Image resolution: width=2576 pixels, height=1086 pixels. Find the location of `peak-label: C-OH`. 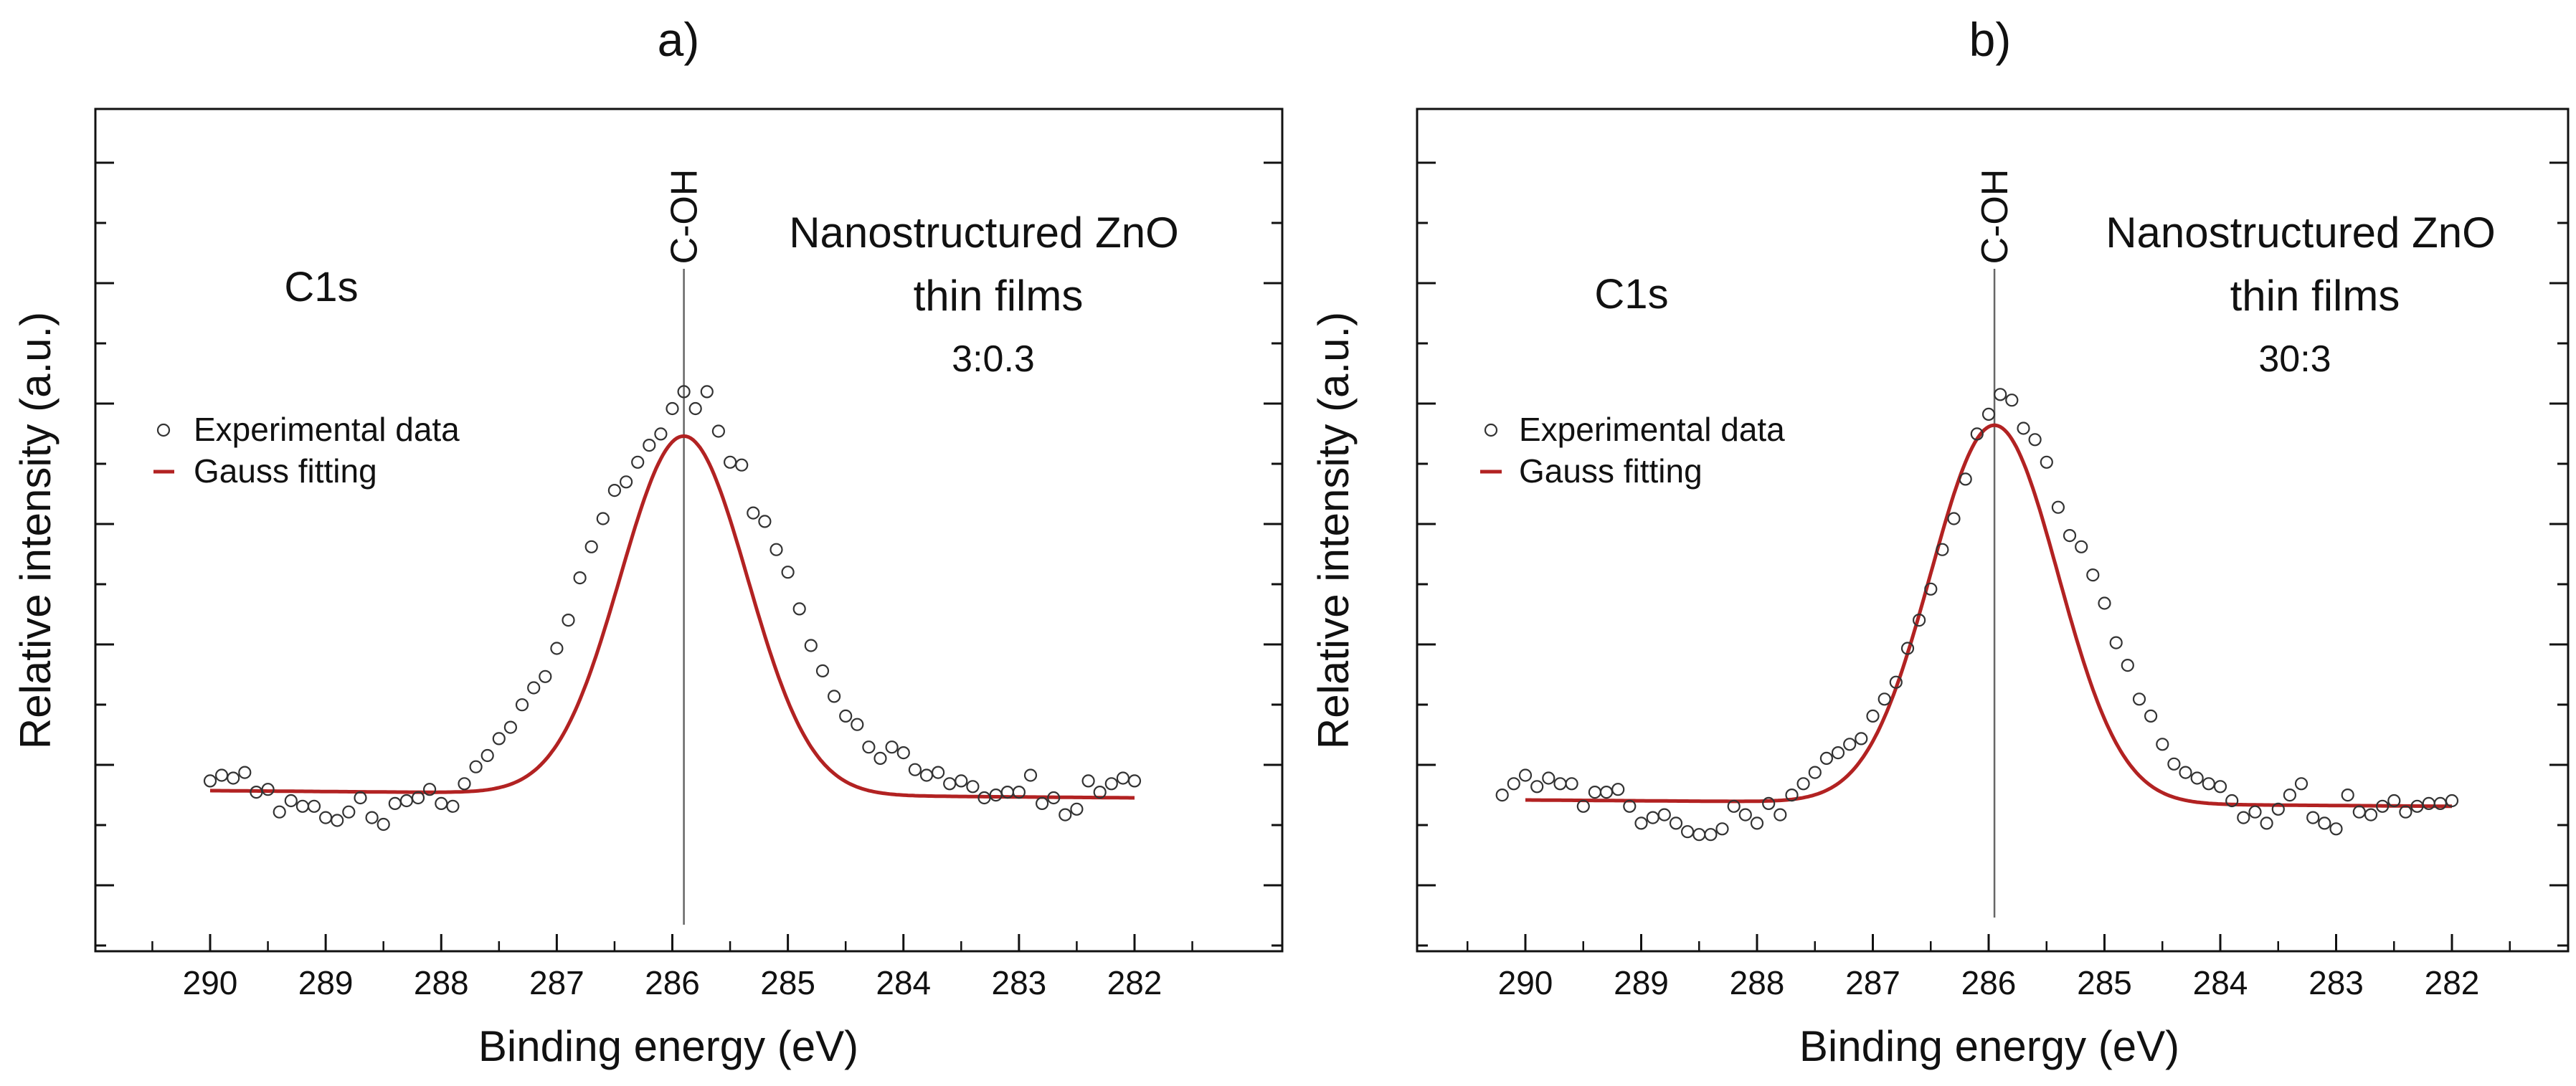

peak-label: C-OH is located at coordinates (685, 217).